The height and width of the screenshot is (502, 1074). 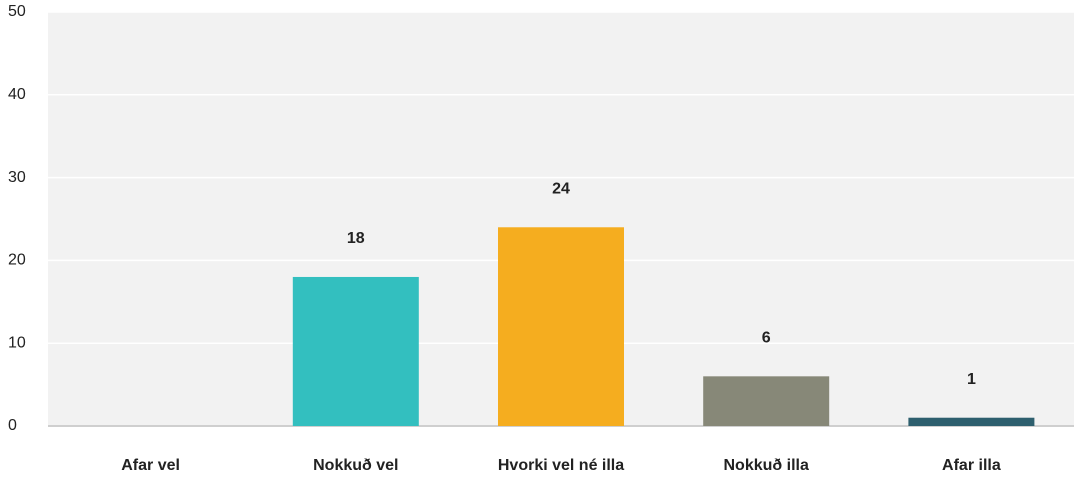 I want to click on x-tick-label: Nokkuð illa, so click(x=766, y=465).